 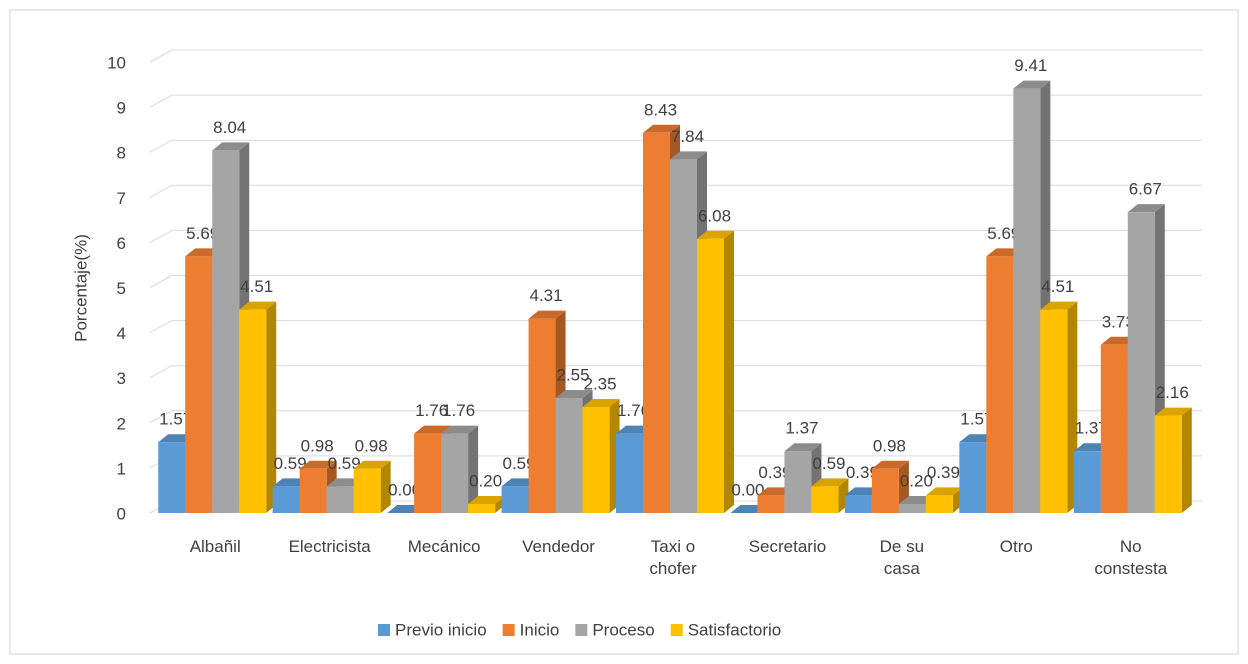 I want to click on y-tick-label: 3, so click(x=121, y=378).